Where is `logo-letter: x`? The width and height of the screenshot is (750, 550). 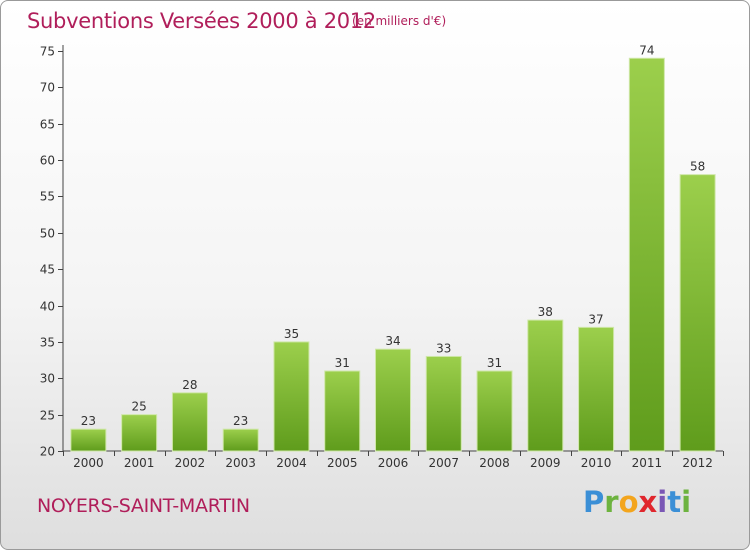
logo-letter: x is located at coordinates (648, 502).